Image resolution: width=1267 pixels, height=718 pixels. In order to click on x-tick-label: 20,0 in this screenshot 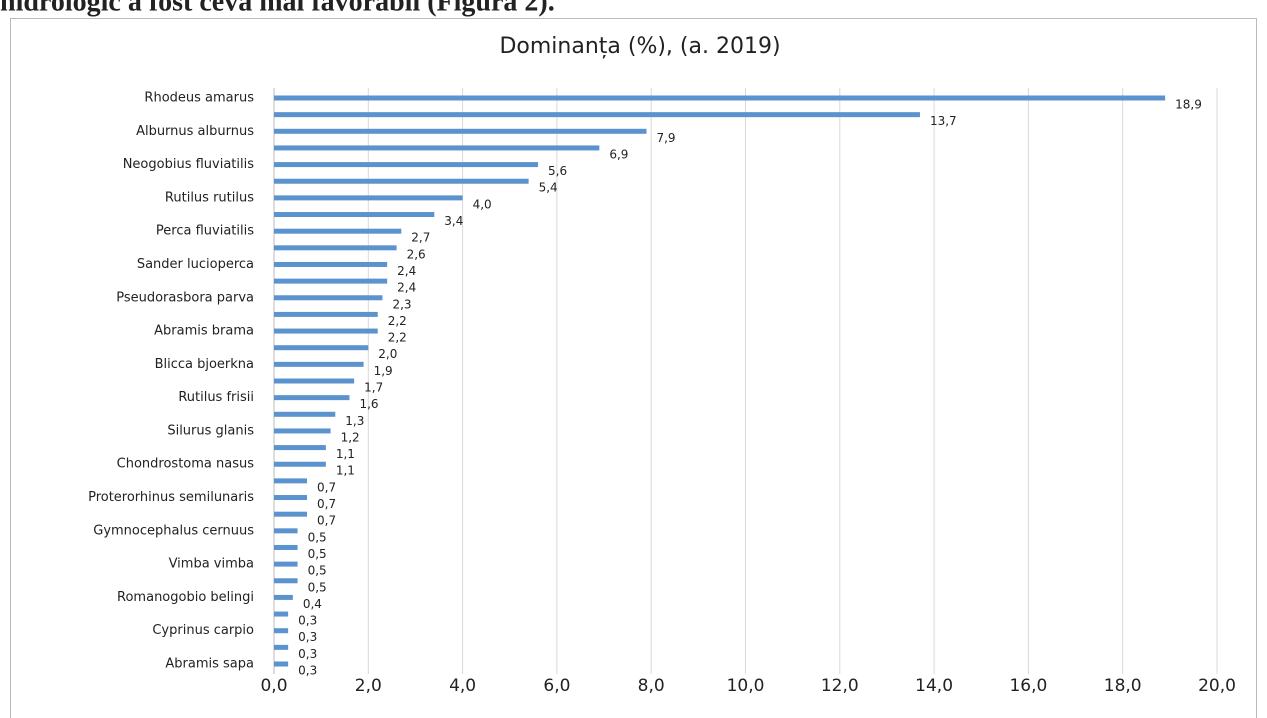, I will do `click(1217, 686)`.